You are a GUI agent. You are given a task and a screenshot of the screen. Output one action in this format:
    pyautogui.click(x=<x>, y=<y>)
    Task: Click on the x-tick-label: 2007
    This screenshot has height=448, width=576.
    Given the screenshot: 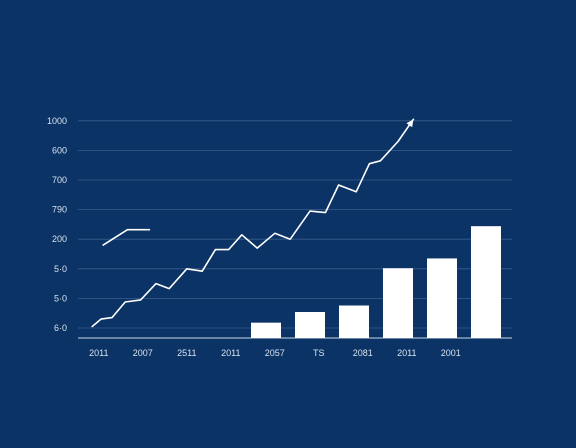 What is the action you would take?
    pyautogui.click(x=143, y=353)
    